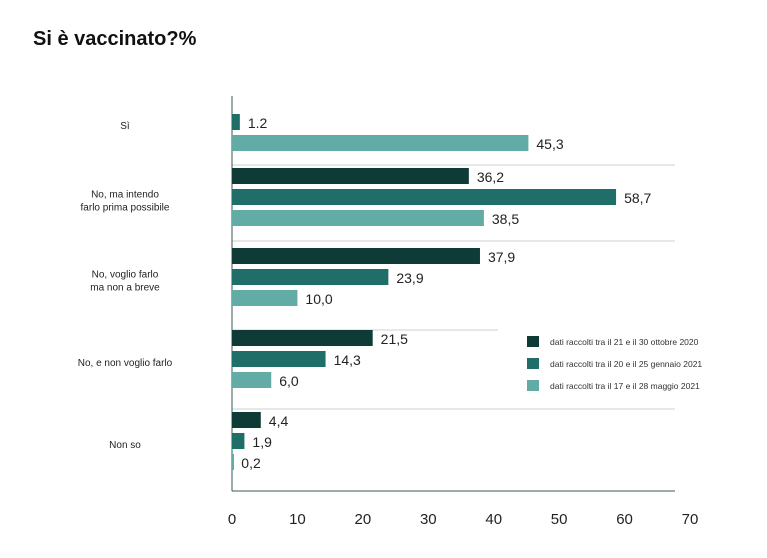 This screenshot has height=558, width=767. What do you see at coordinates (490, 177) in the screenshot?
I see `data-label: 36,2` at bounding box center [490, 177].